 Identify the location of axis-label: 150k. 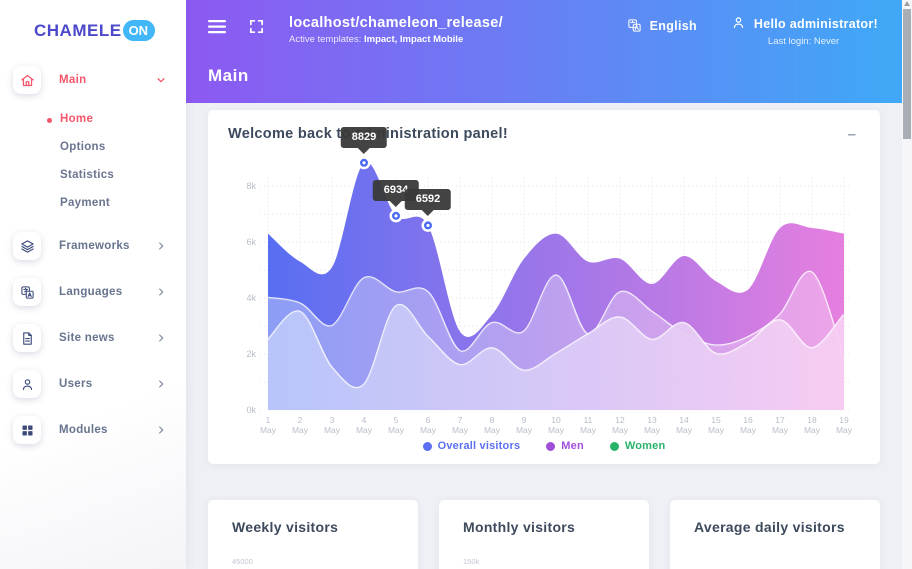
(471, 561).